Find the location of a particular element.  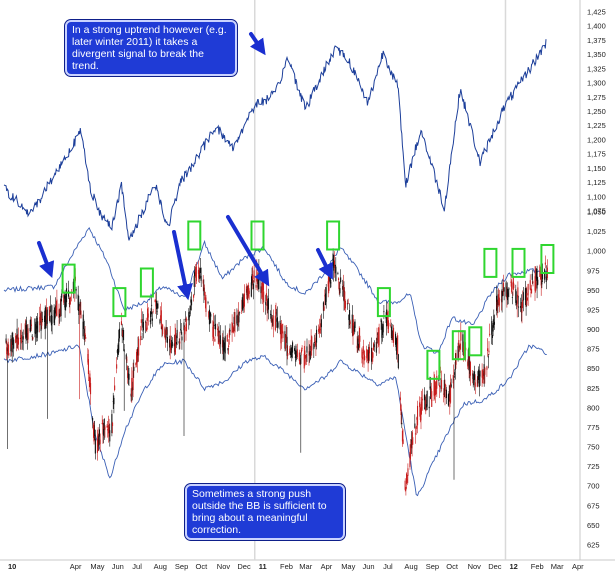

annotation-arrow is located at coordinates (182, 265).